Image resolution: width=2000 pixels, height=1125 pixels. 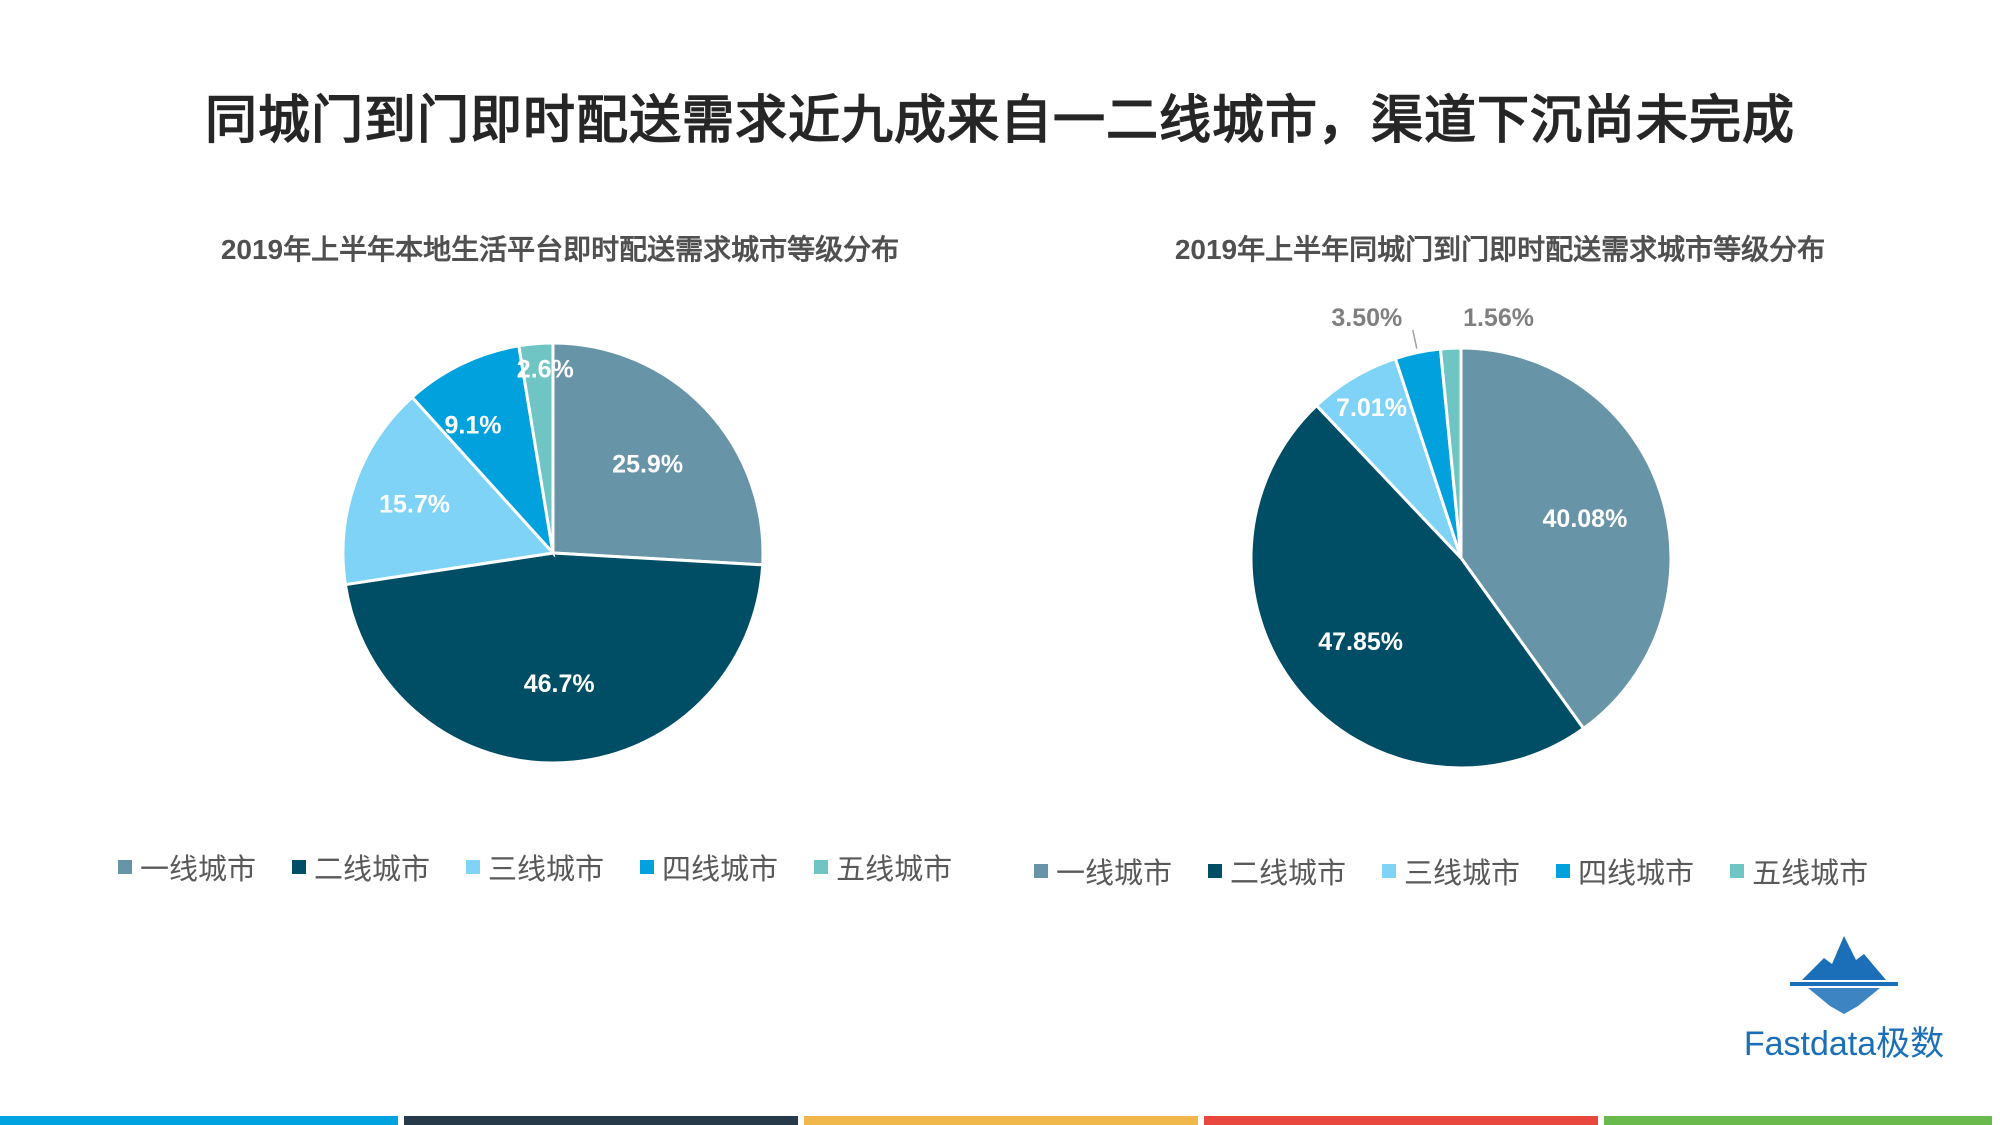 I want to click on right-legend-item-3: 三线城市, so click(x=1451, y=871).